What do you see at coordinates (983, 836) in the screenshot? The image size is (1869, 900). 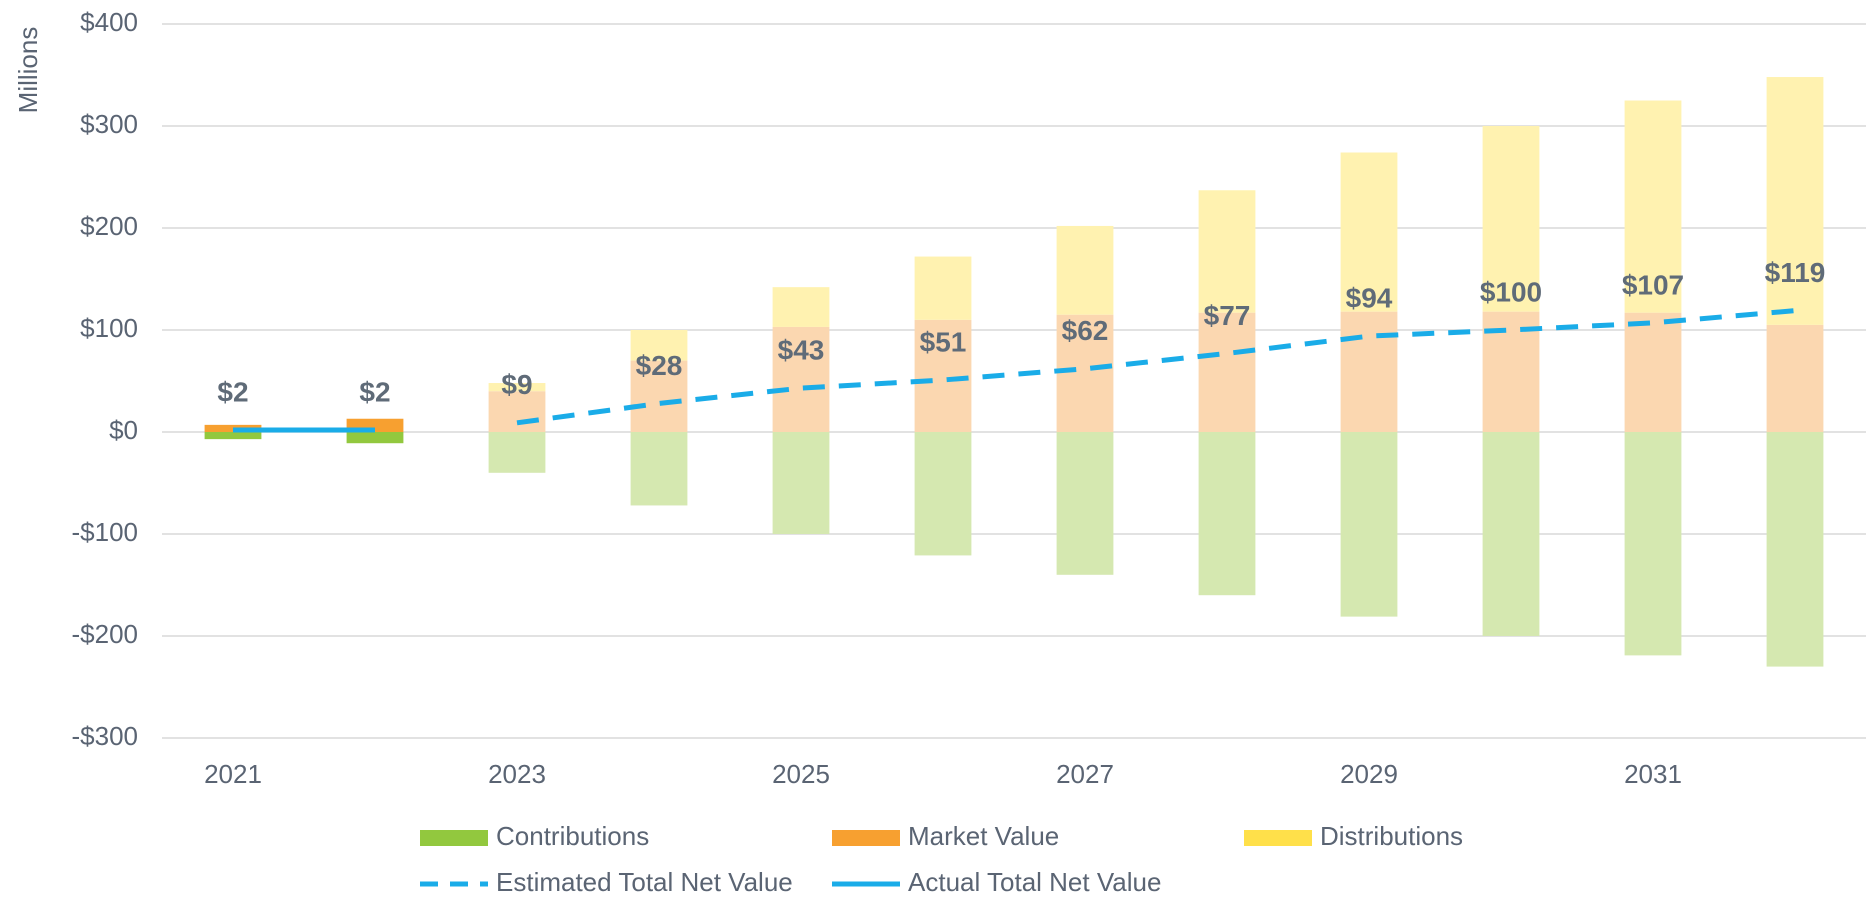 I see `legend-label: Market Value` at bounding box center [983, 836].